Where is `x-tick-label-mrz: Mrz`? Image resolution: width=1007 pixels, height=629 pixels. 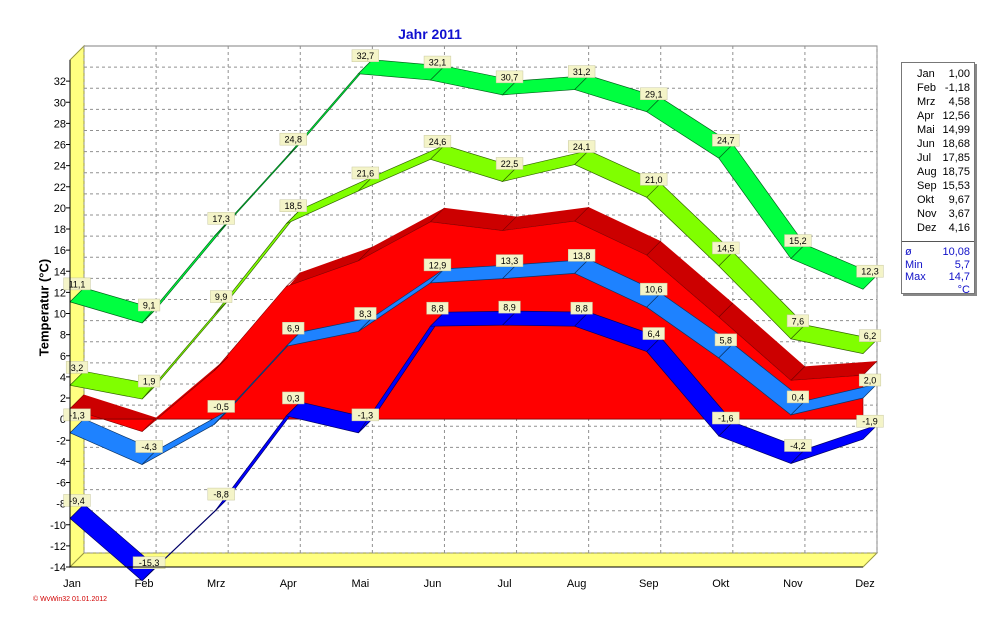 x-tick-label-mrz: Mrz is located at coordinates (216, 584).